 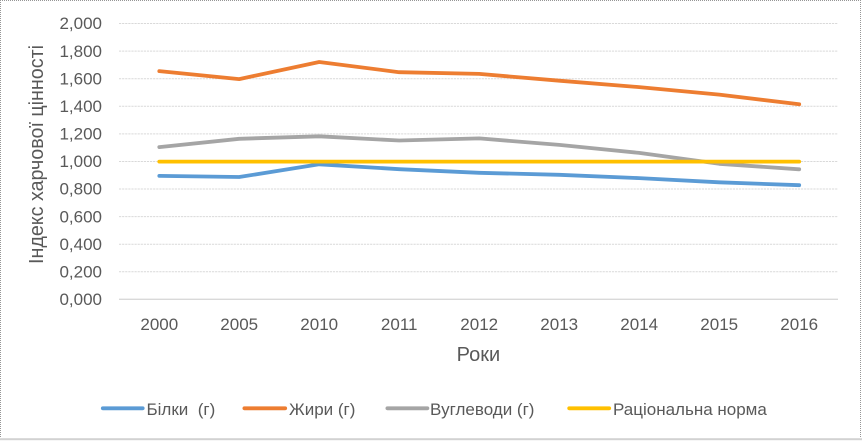 I want to click on svg-text: 0,800, so click(x=80, y=189).